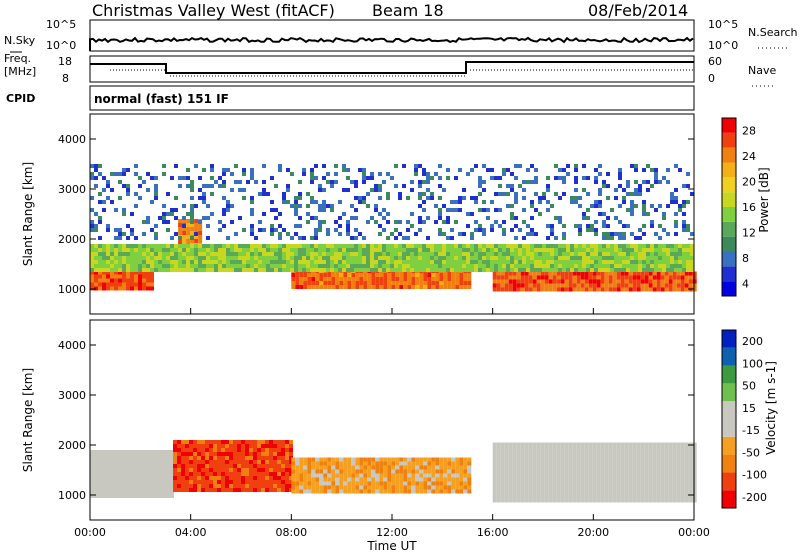 Image resolution: width=800 pixels, height=554 pixels. What do you see at coordinates (711, 78) in the screenshot?
I see `nave-tick-bottom: 0` at bounding box center [711, 78].